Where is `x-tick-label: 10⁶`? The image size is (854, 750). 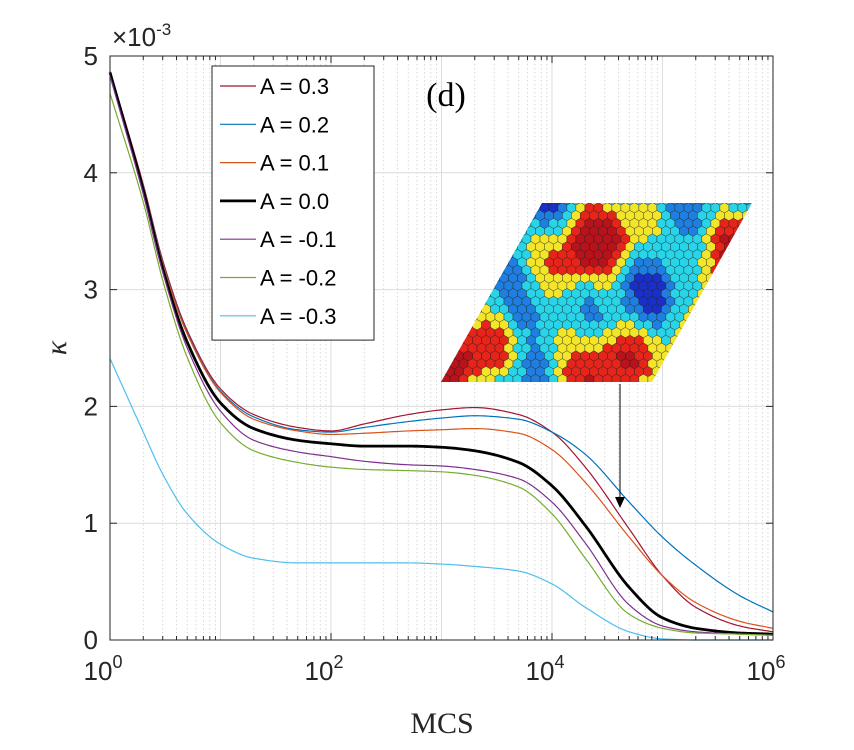 x-tick-label: 10⁶ is located at coordinates (766, 669).